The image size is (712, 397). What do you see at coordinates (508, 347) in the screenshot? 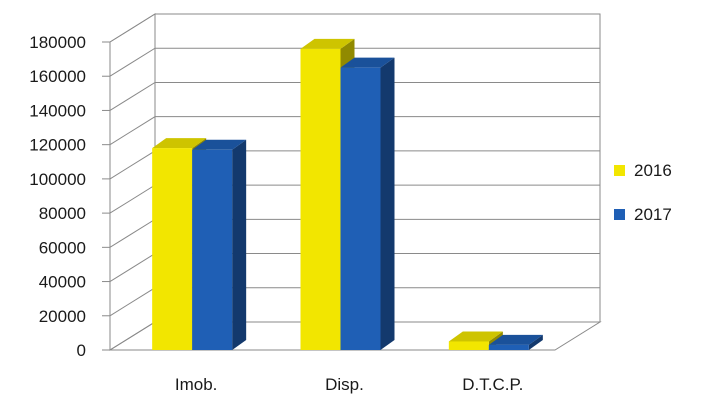
I see `bar-2017-dtcp` at bounding box center [508, 347].